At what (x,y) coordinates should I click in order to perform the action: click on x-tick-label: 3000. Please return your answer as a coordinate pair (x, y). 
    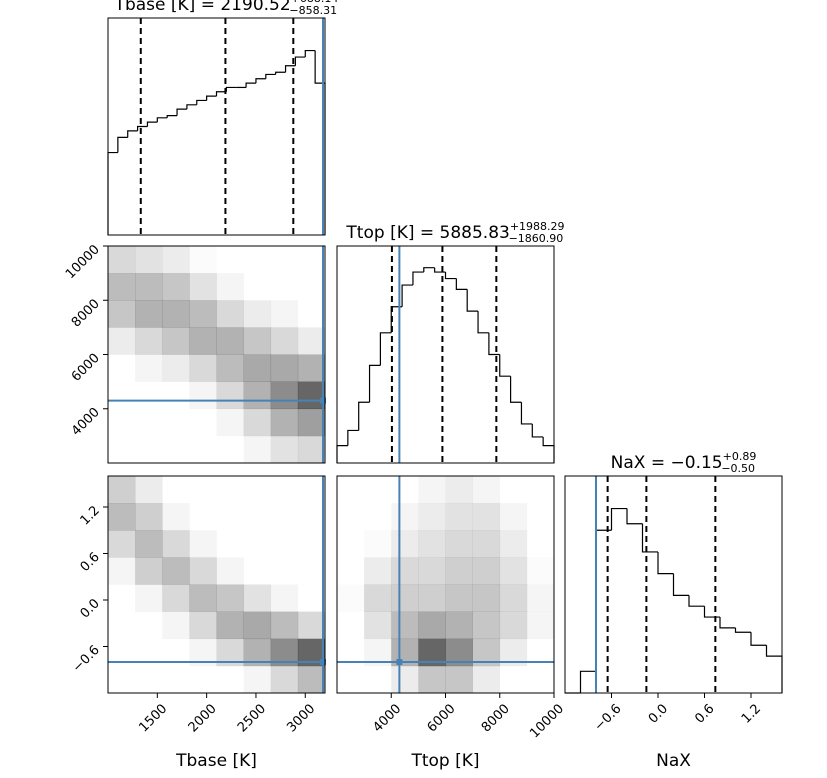
    Looking at the image, I should click on (301, 718).